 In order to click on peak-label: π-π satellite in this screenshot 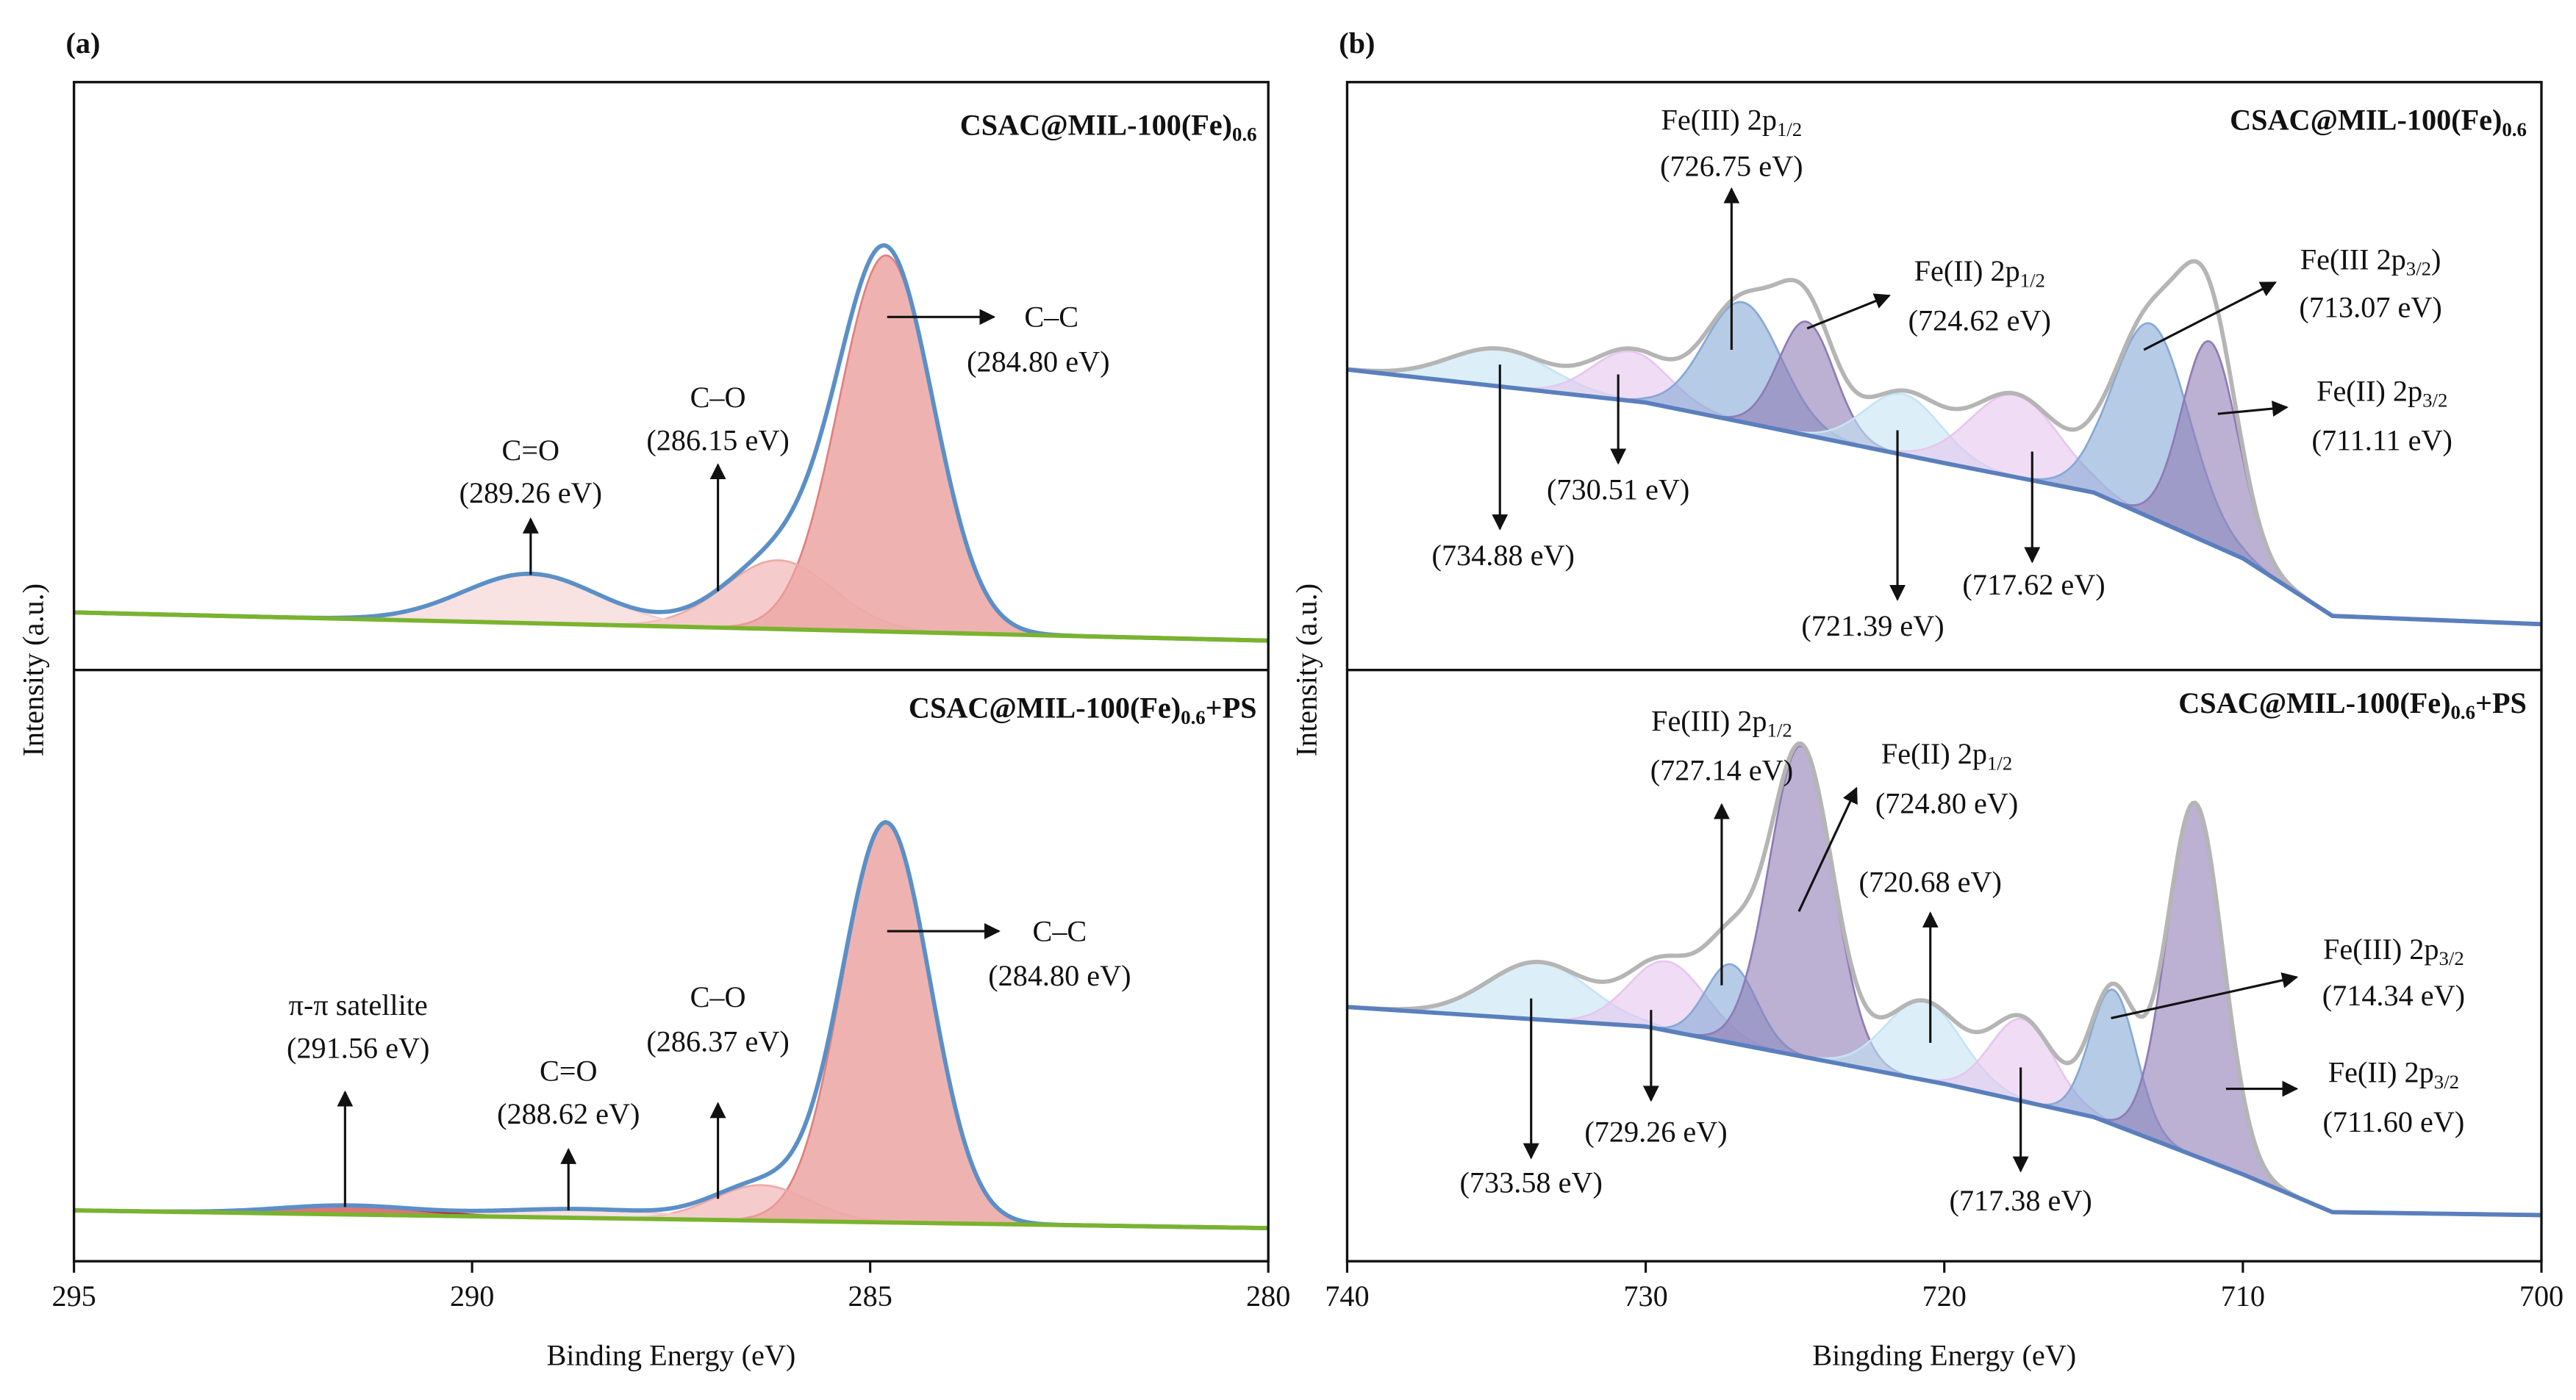, I will do `click(358, 1005)`.